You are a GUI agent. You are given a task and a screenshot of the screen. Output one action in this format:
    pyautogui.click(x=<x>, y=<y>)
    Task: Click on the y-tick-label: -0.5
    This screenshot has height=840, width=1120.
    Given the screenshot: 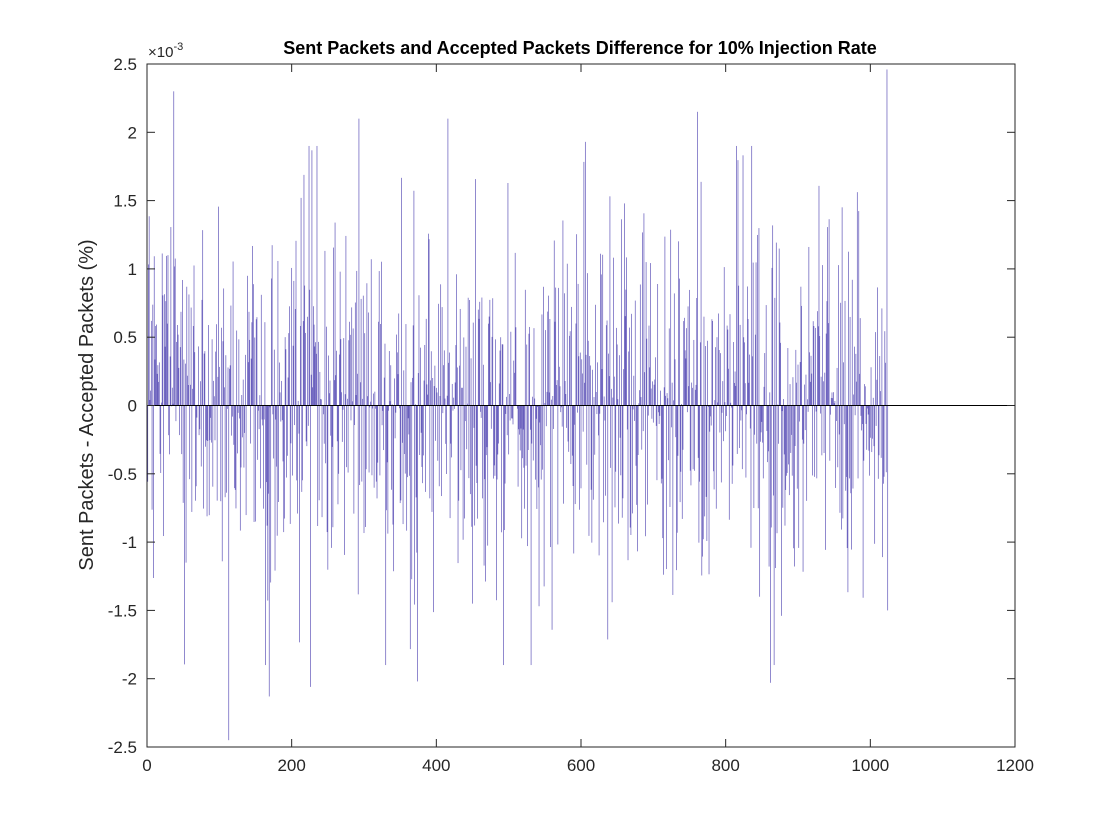 What is the action you would take?
    pyautogui.click(x=122, y=474)
    